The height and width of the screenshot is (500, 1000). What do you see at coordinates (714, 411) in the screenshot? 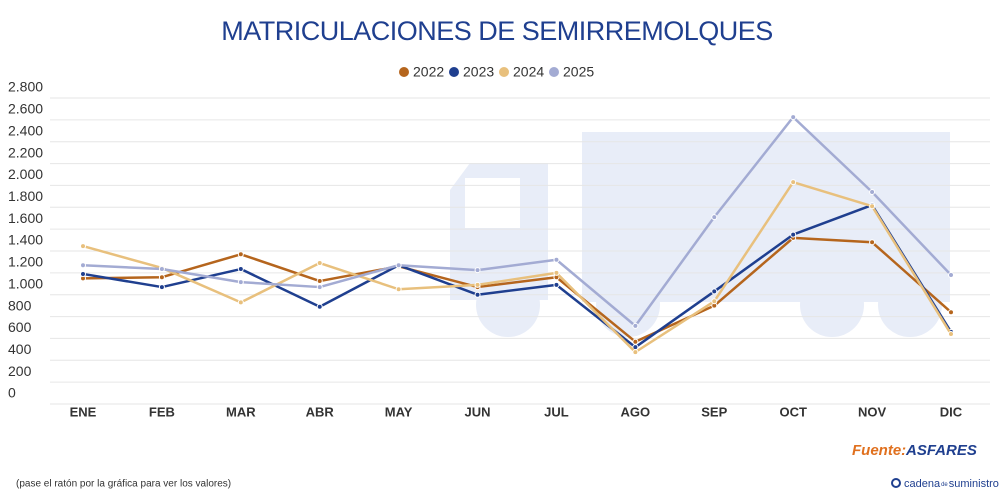
I see `x-tick-label: SEP` at bounding box center [714, 411].